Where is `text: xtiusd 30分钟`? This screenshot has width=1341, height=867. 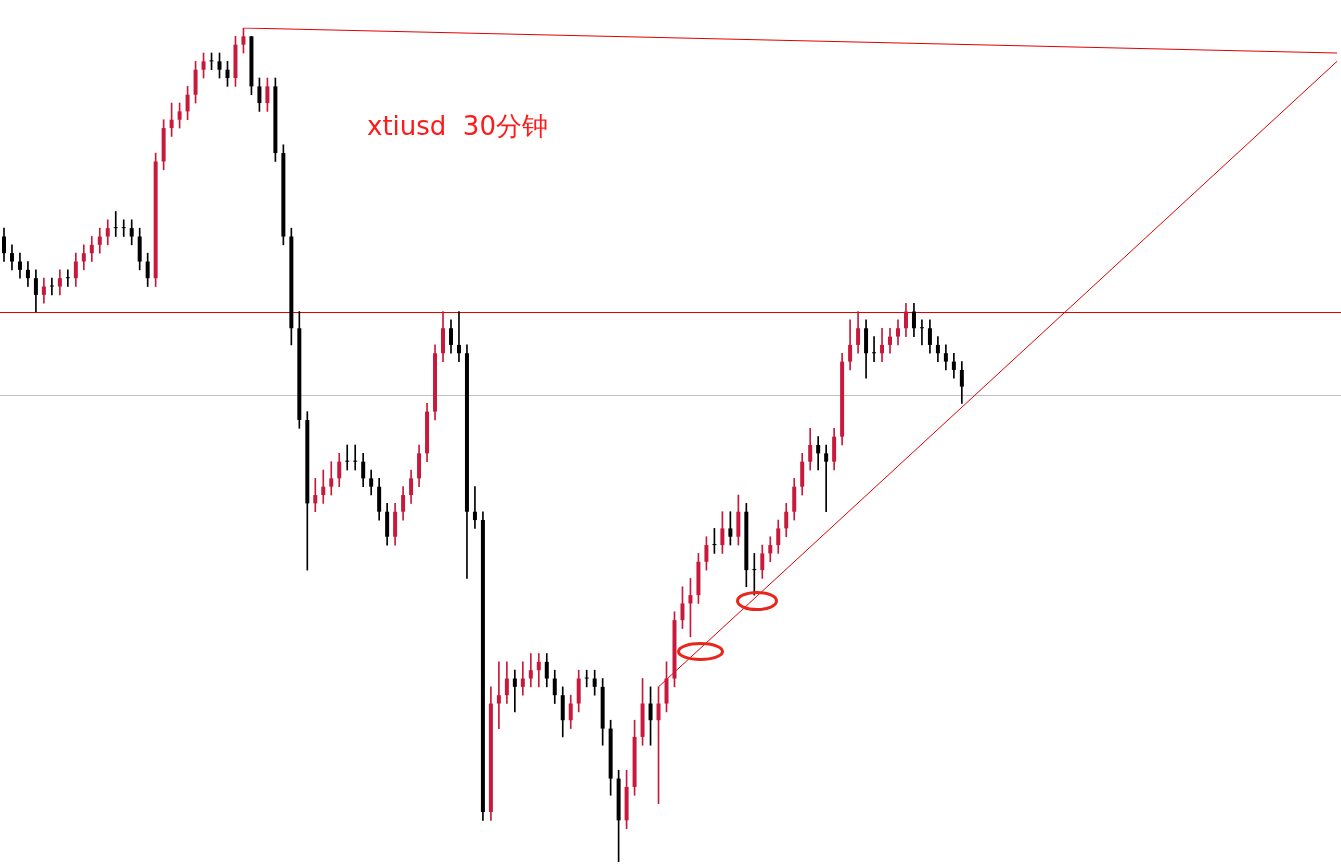
text: xtiusd 30分钟 is located at coordinates (457, 125).